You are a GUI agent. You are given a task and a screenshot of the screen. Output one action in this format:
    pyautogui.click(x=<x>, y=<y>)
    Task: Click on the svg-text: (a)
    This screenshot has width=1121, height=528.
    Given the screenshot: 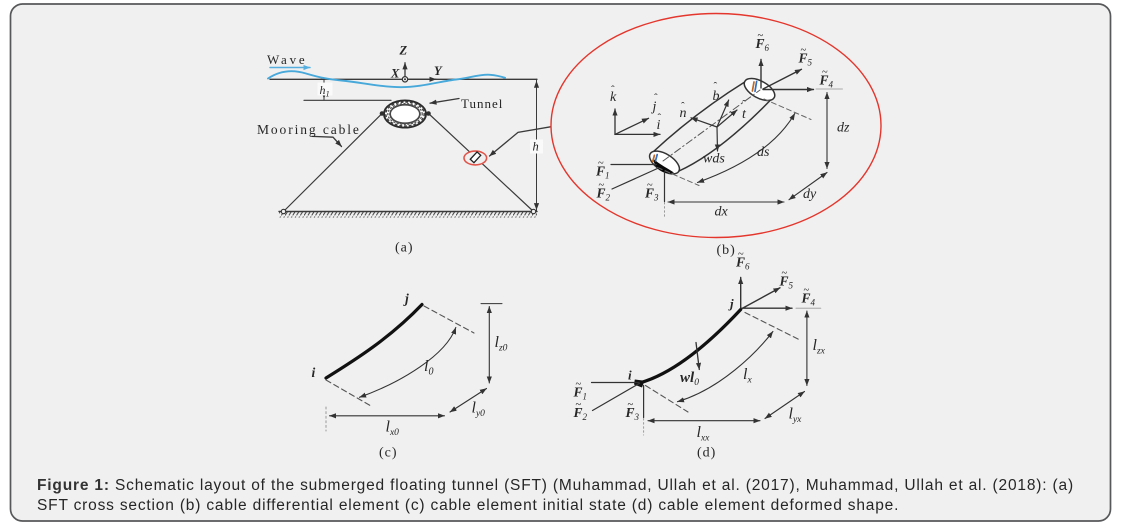 What is the action you would take?
    pyautogui.click(x=404, y=248)
    